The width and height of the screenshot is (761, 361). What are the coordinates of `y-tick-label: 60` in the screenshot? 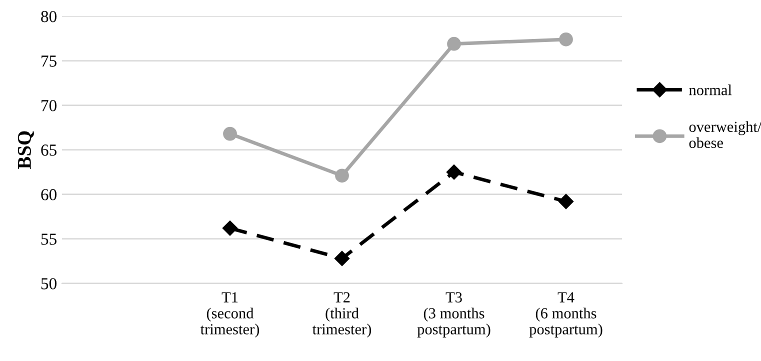 It's located at (49, 194).